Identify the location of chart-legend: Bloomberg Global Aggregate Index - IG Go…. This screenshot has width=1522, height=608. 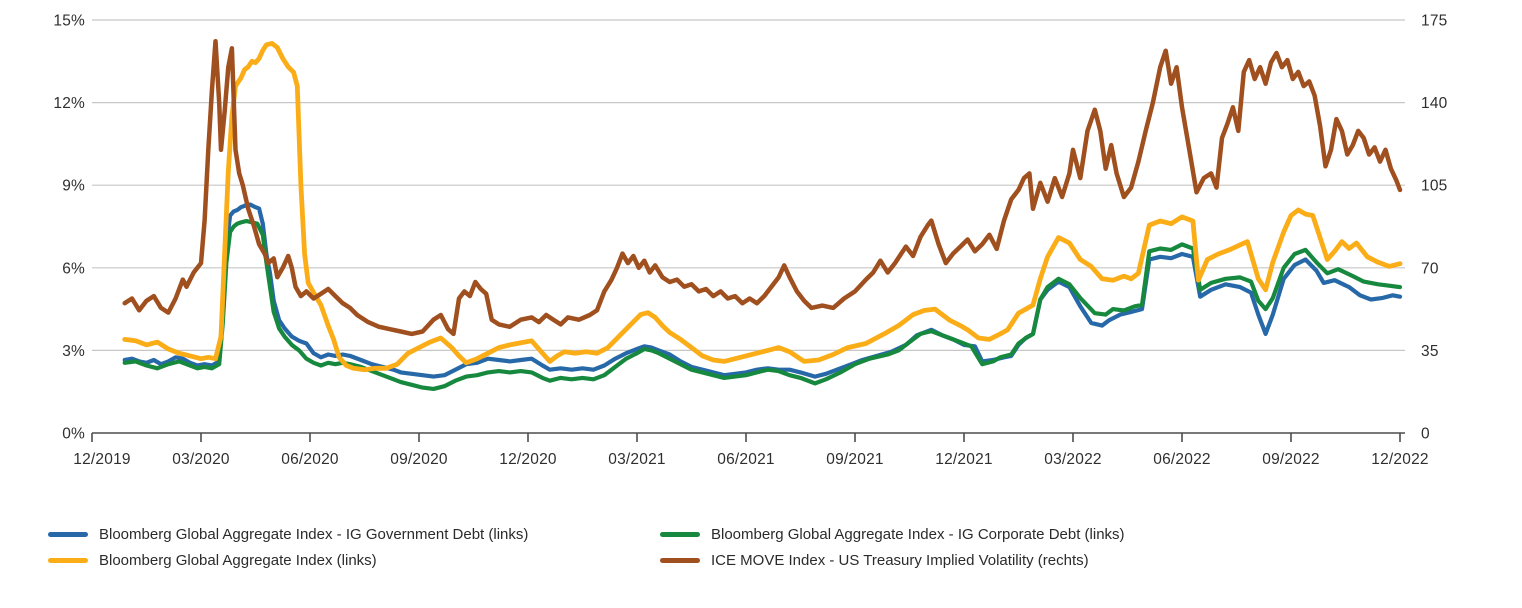
(586, 547).